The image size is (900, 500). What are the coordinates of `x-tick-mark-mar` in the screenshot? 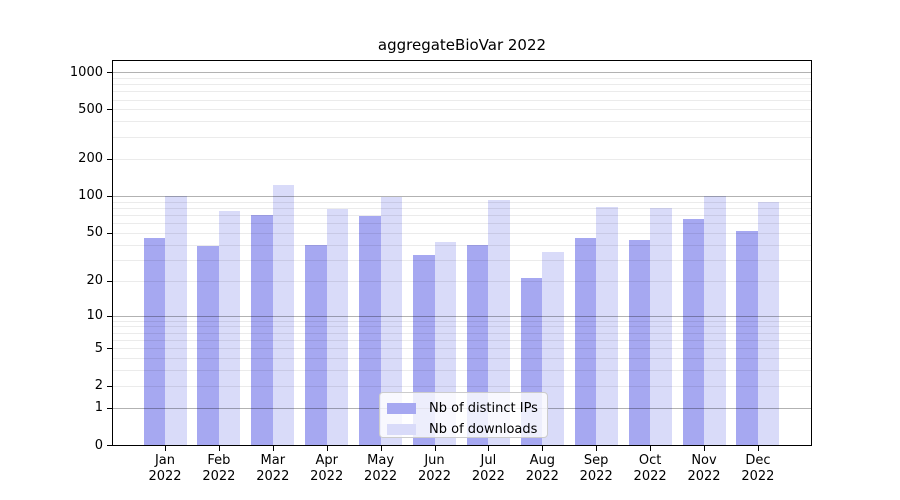 It's located at (273, 448).